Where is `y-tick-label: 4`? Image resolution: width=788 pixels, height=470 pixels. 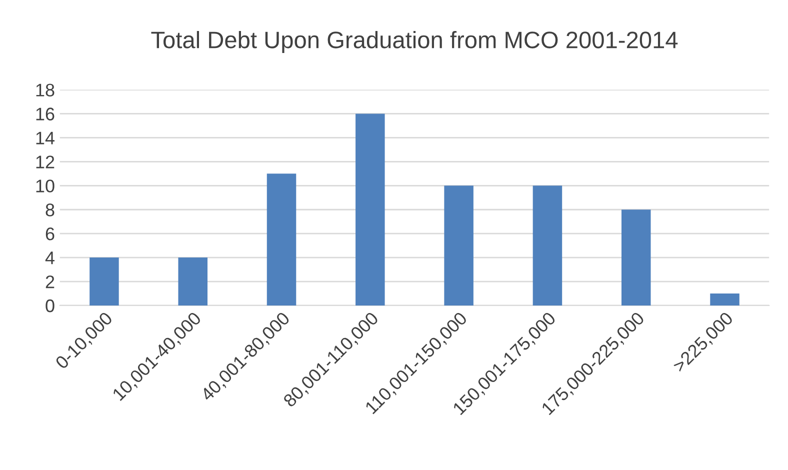 y-tick-label: 4 is located at coordinates (49, 258).